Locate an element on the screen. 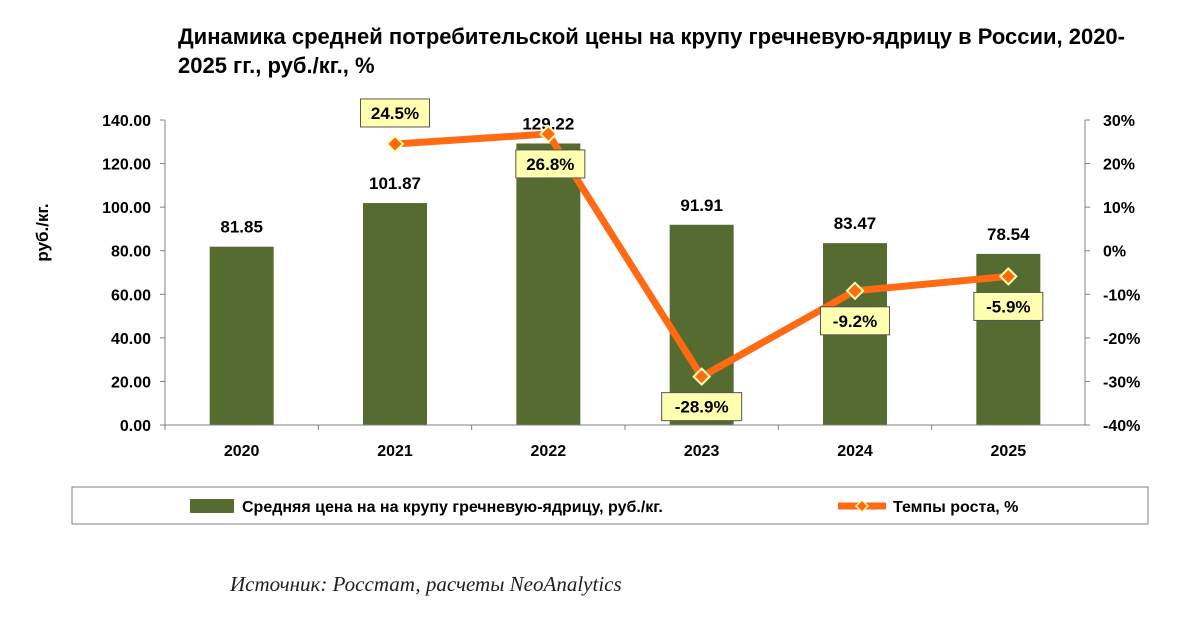 This screenshot has width=1200, height=627. x-tick-label: 2023 is located at coordinates (702, 451).